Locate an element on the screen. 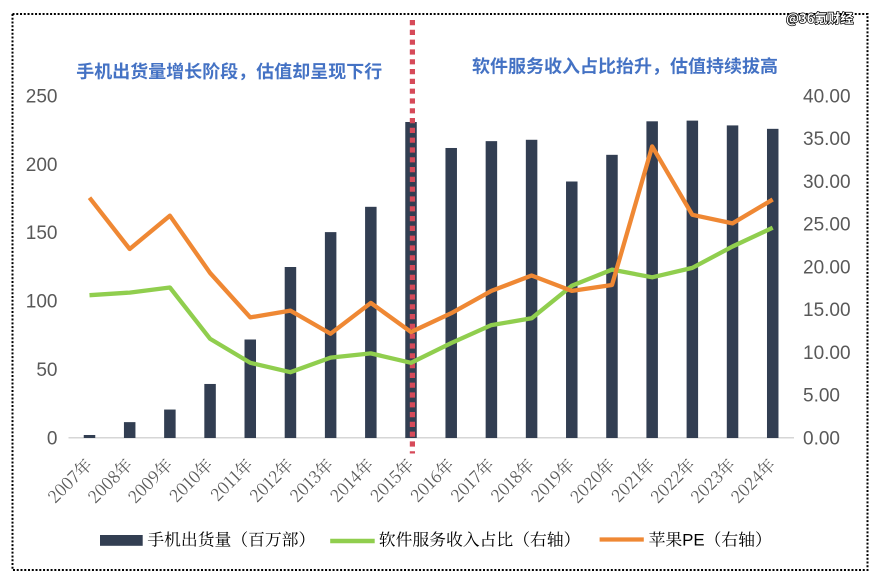 This screenshot has width=878, height=580. svg-text: 200 is located at coordinates (42, 165).